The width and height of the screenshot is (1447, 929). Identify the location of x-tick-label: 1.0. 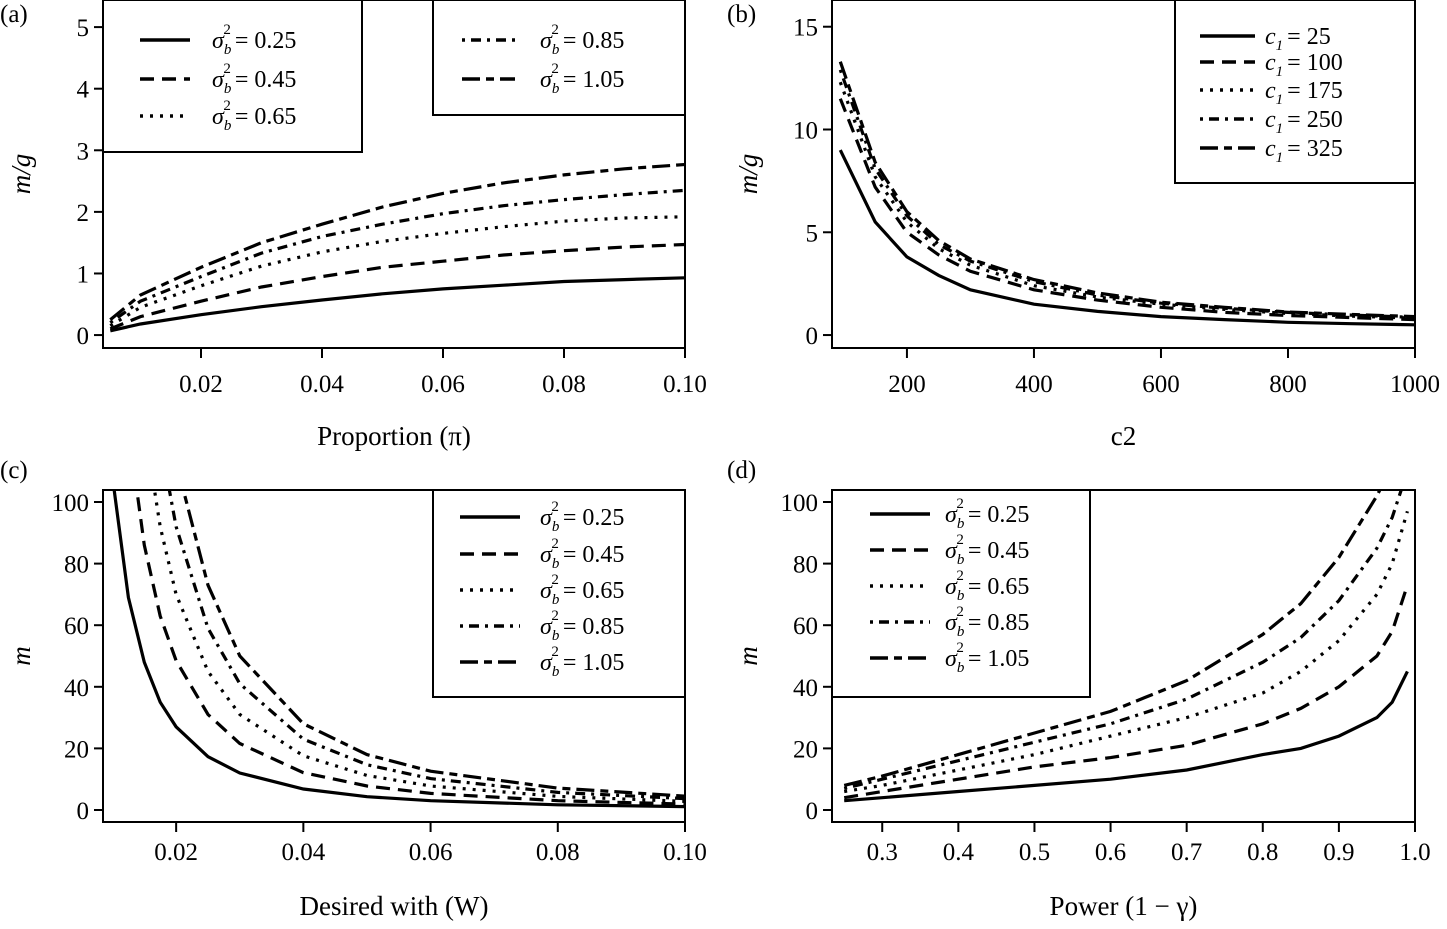
(1414, 852).